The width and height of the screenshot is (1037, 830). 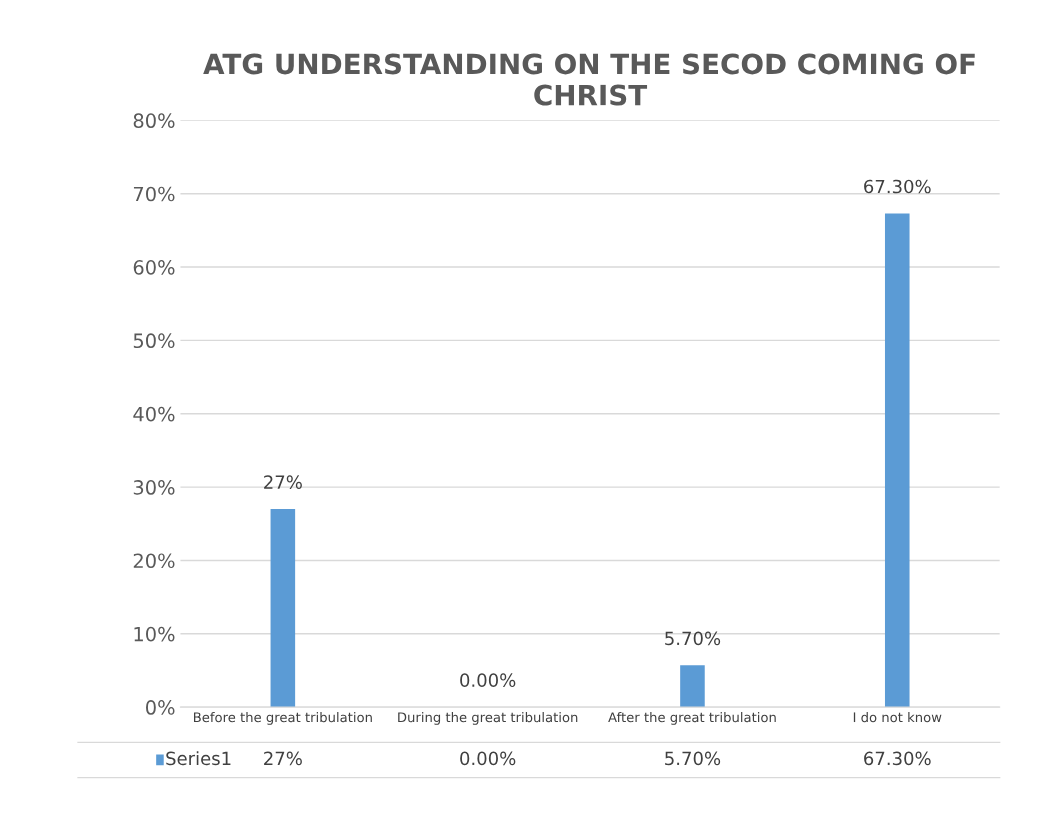 I want to click on y-tick-label: 70%, so click(x=154, y=194).